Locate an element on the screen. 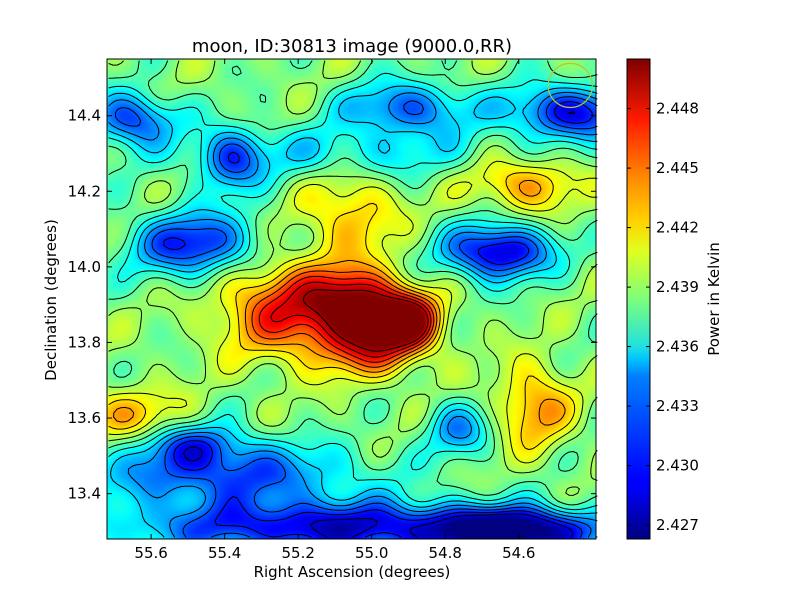 The width and height of the screenshot is (800, 600). colorbar-tick-label: 2.433 is located at coordinates (677, 406).